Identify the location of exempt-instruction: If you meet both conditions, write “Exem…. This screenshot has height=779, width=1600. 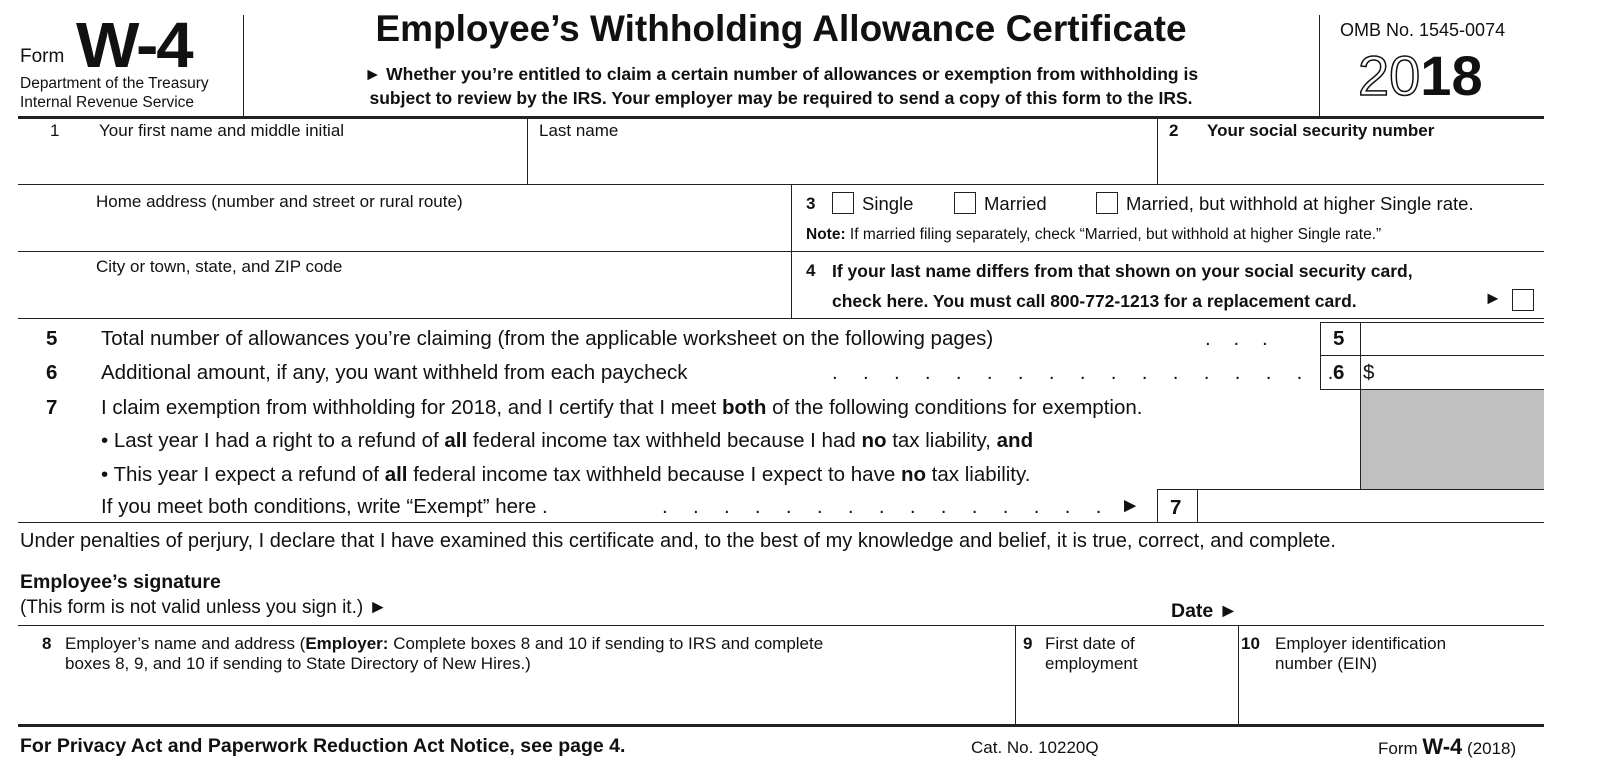
(324, 506).